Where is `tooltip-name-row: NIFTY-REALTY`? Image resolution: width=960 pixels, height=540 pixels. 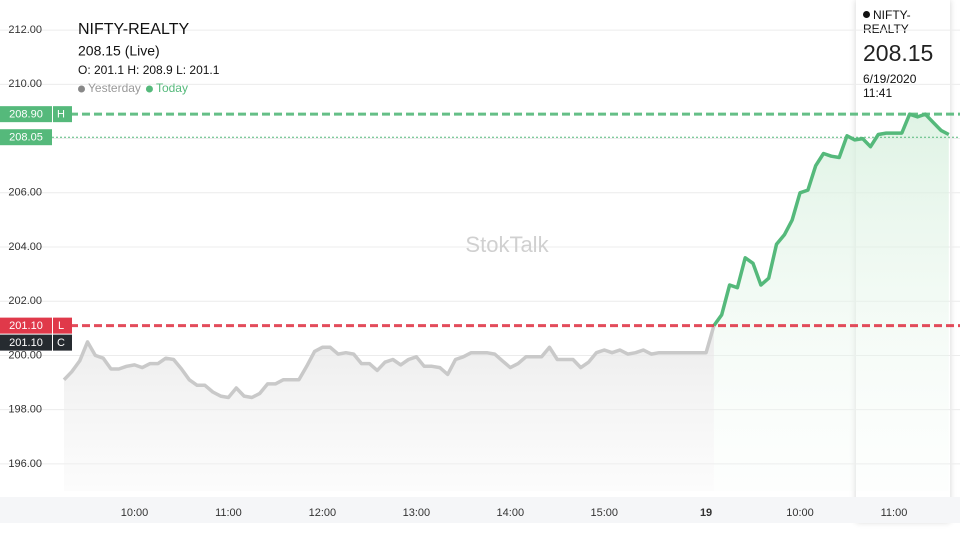 tooltip-name-row: NIFTY-REALTY is located at coordinates (899, 22).